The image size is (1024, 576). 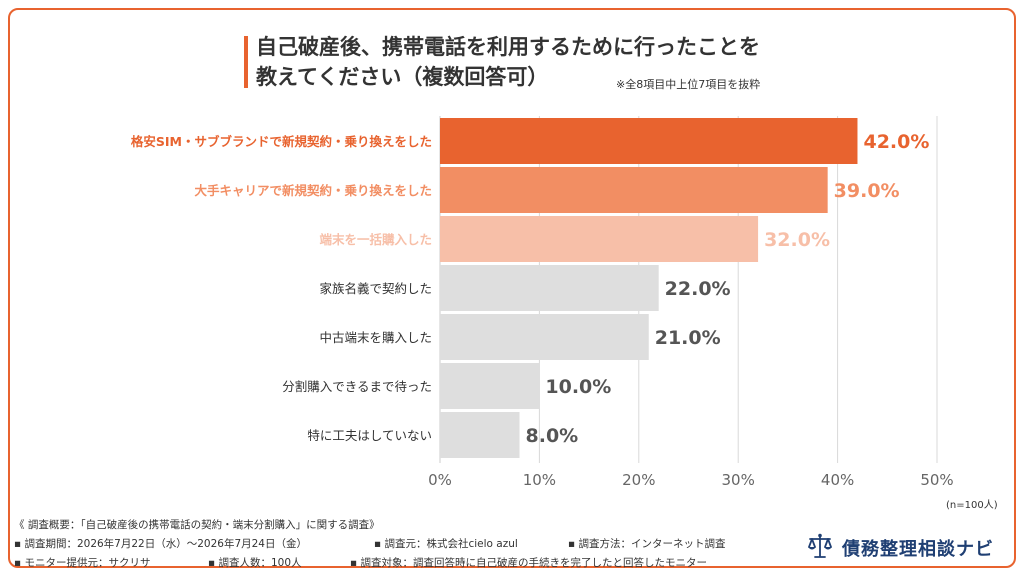 I want to click on value-label: 32.0%, so click(x=797, y=240).